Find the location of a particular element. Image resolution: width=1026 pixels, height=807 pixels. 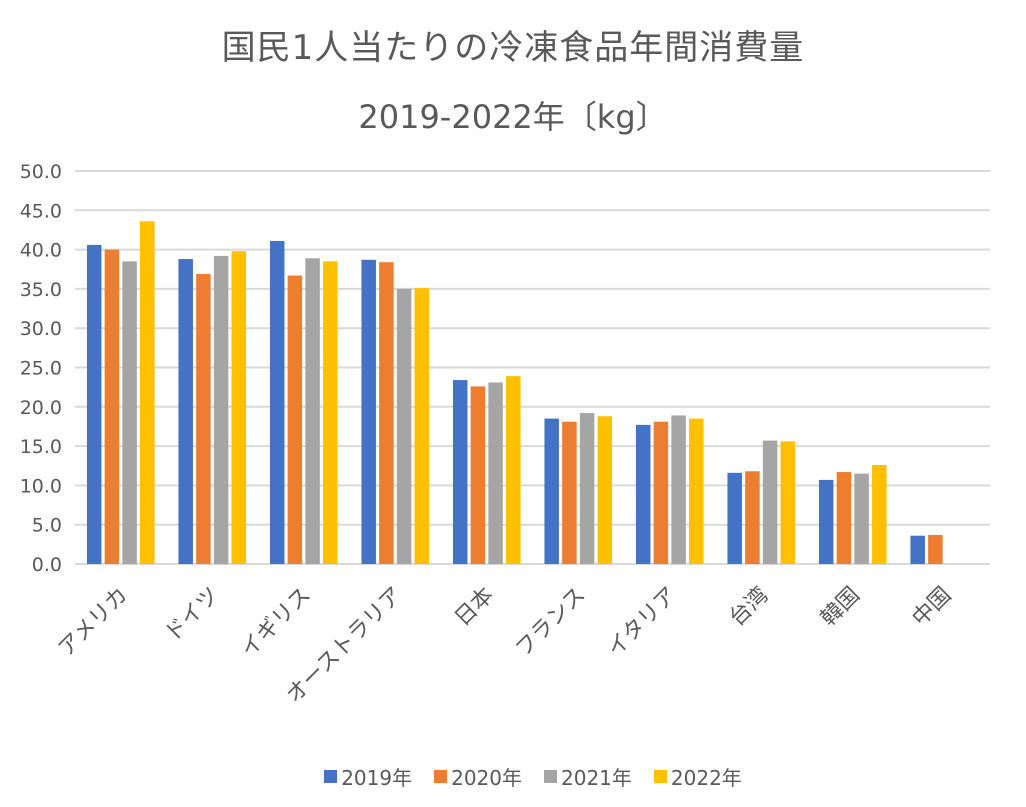

legend-label: 2019年 is located at coordinates (377, 778).